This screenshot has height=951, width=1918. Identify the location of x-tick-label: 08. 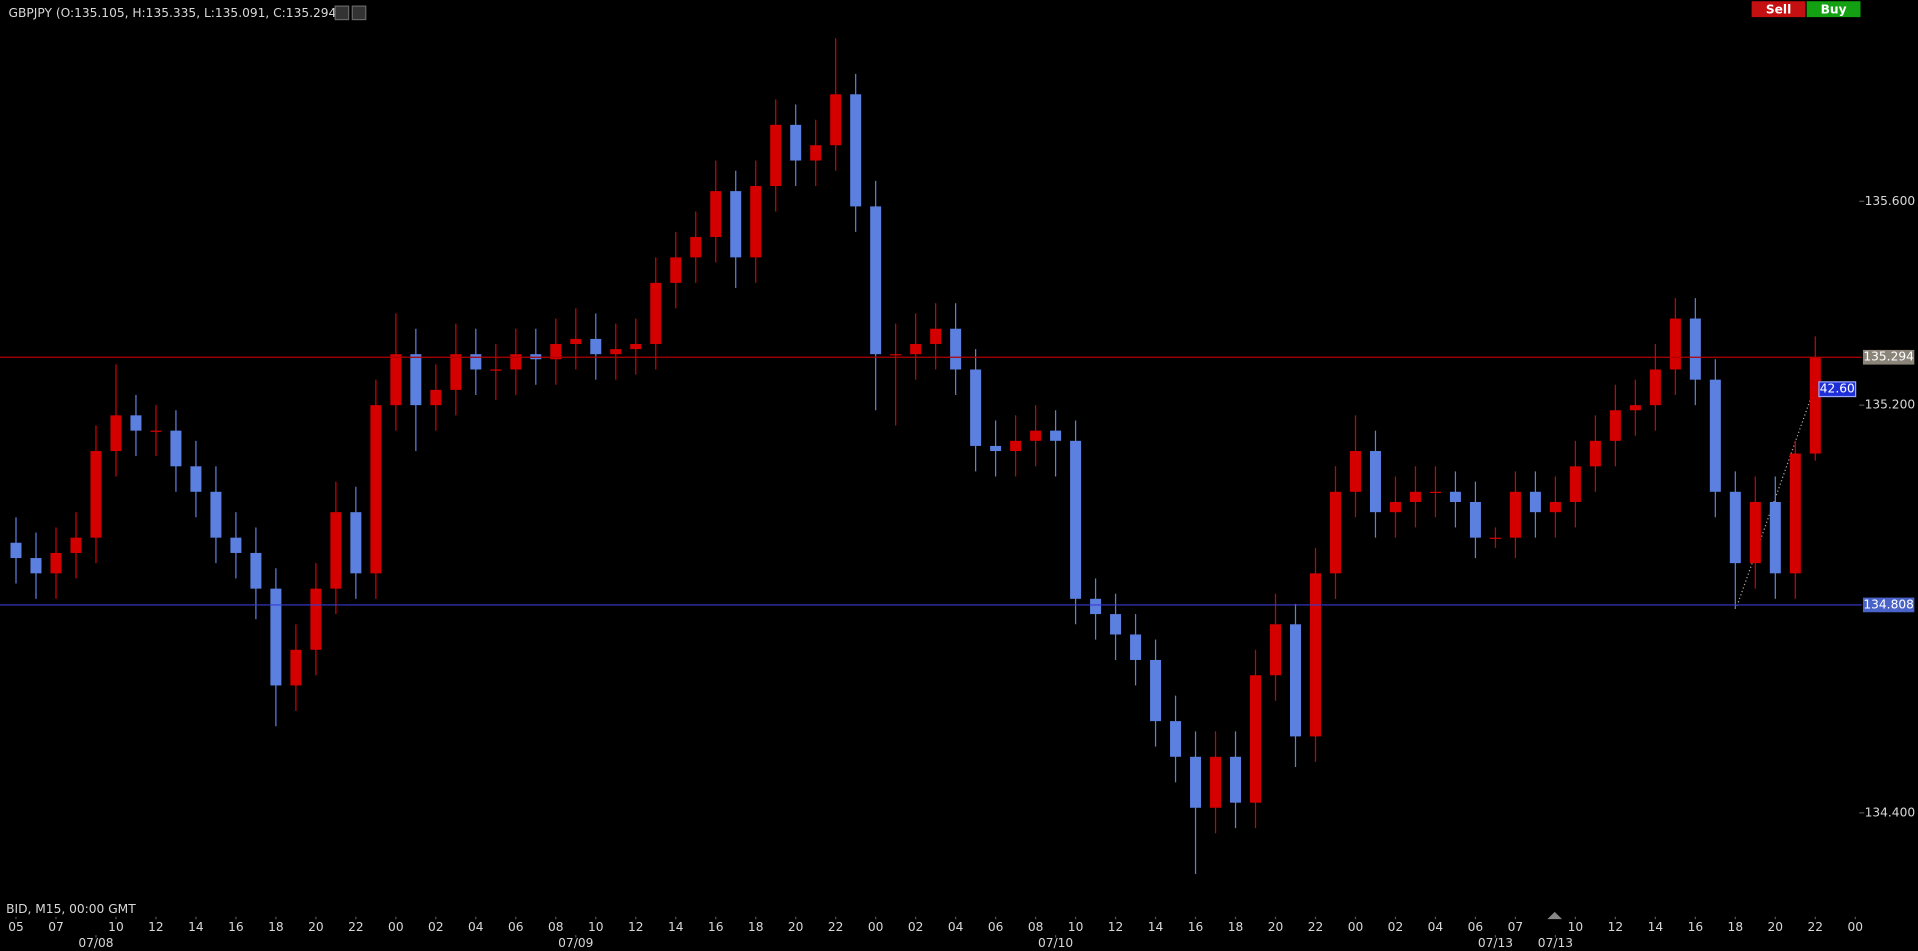
(556, 927).